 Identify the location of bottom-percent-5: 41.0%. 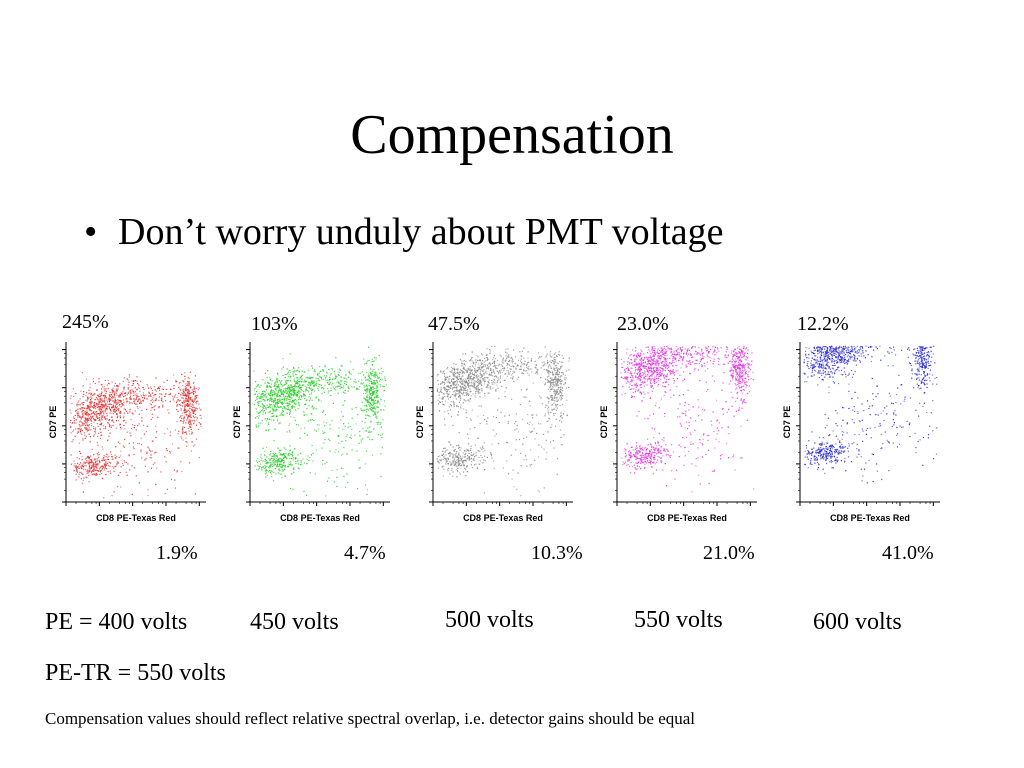
(908, 553).